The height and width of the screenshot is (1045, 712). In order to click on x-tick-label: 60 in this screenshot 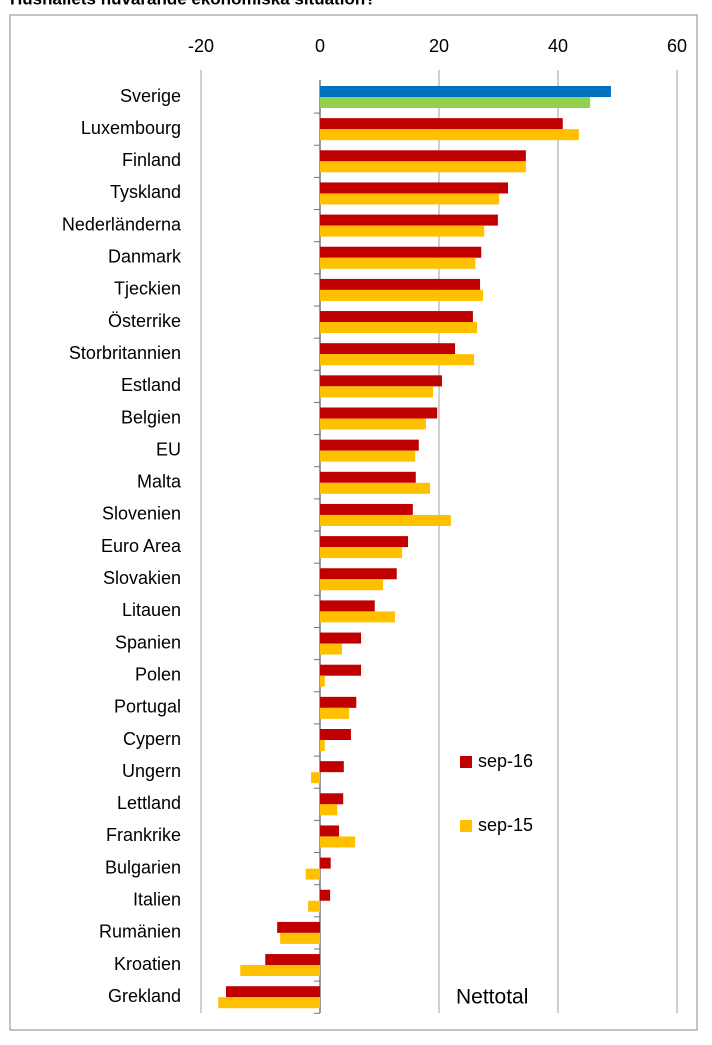, I will do `click(677, 46)`.